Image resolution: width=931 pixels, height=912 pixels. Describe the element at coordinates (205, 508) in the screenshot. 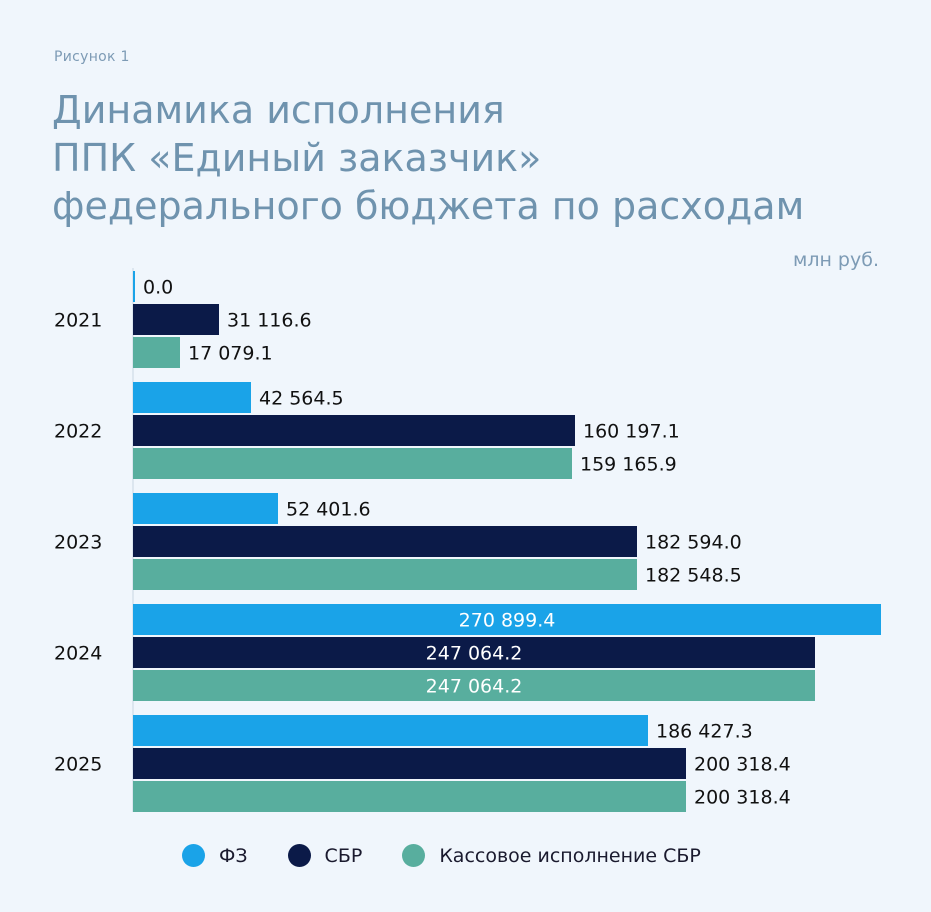

I see `bar-fz-2023` at that location.